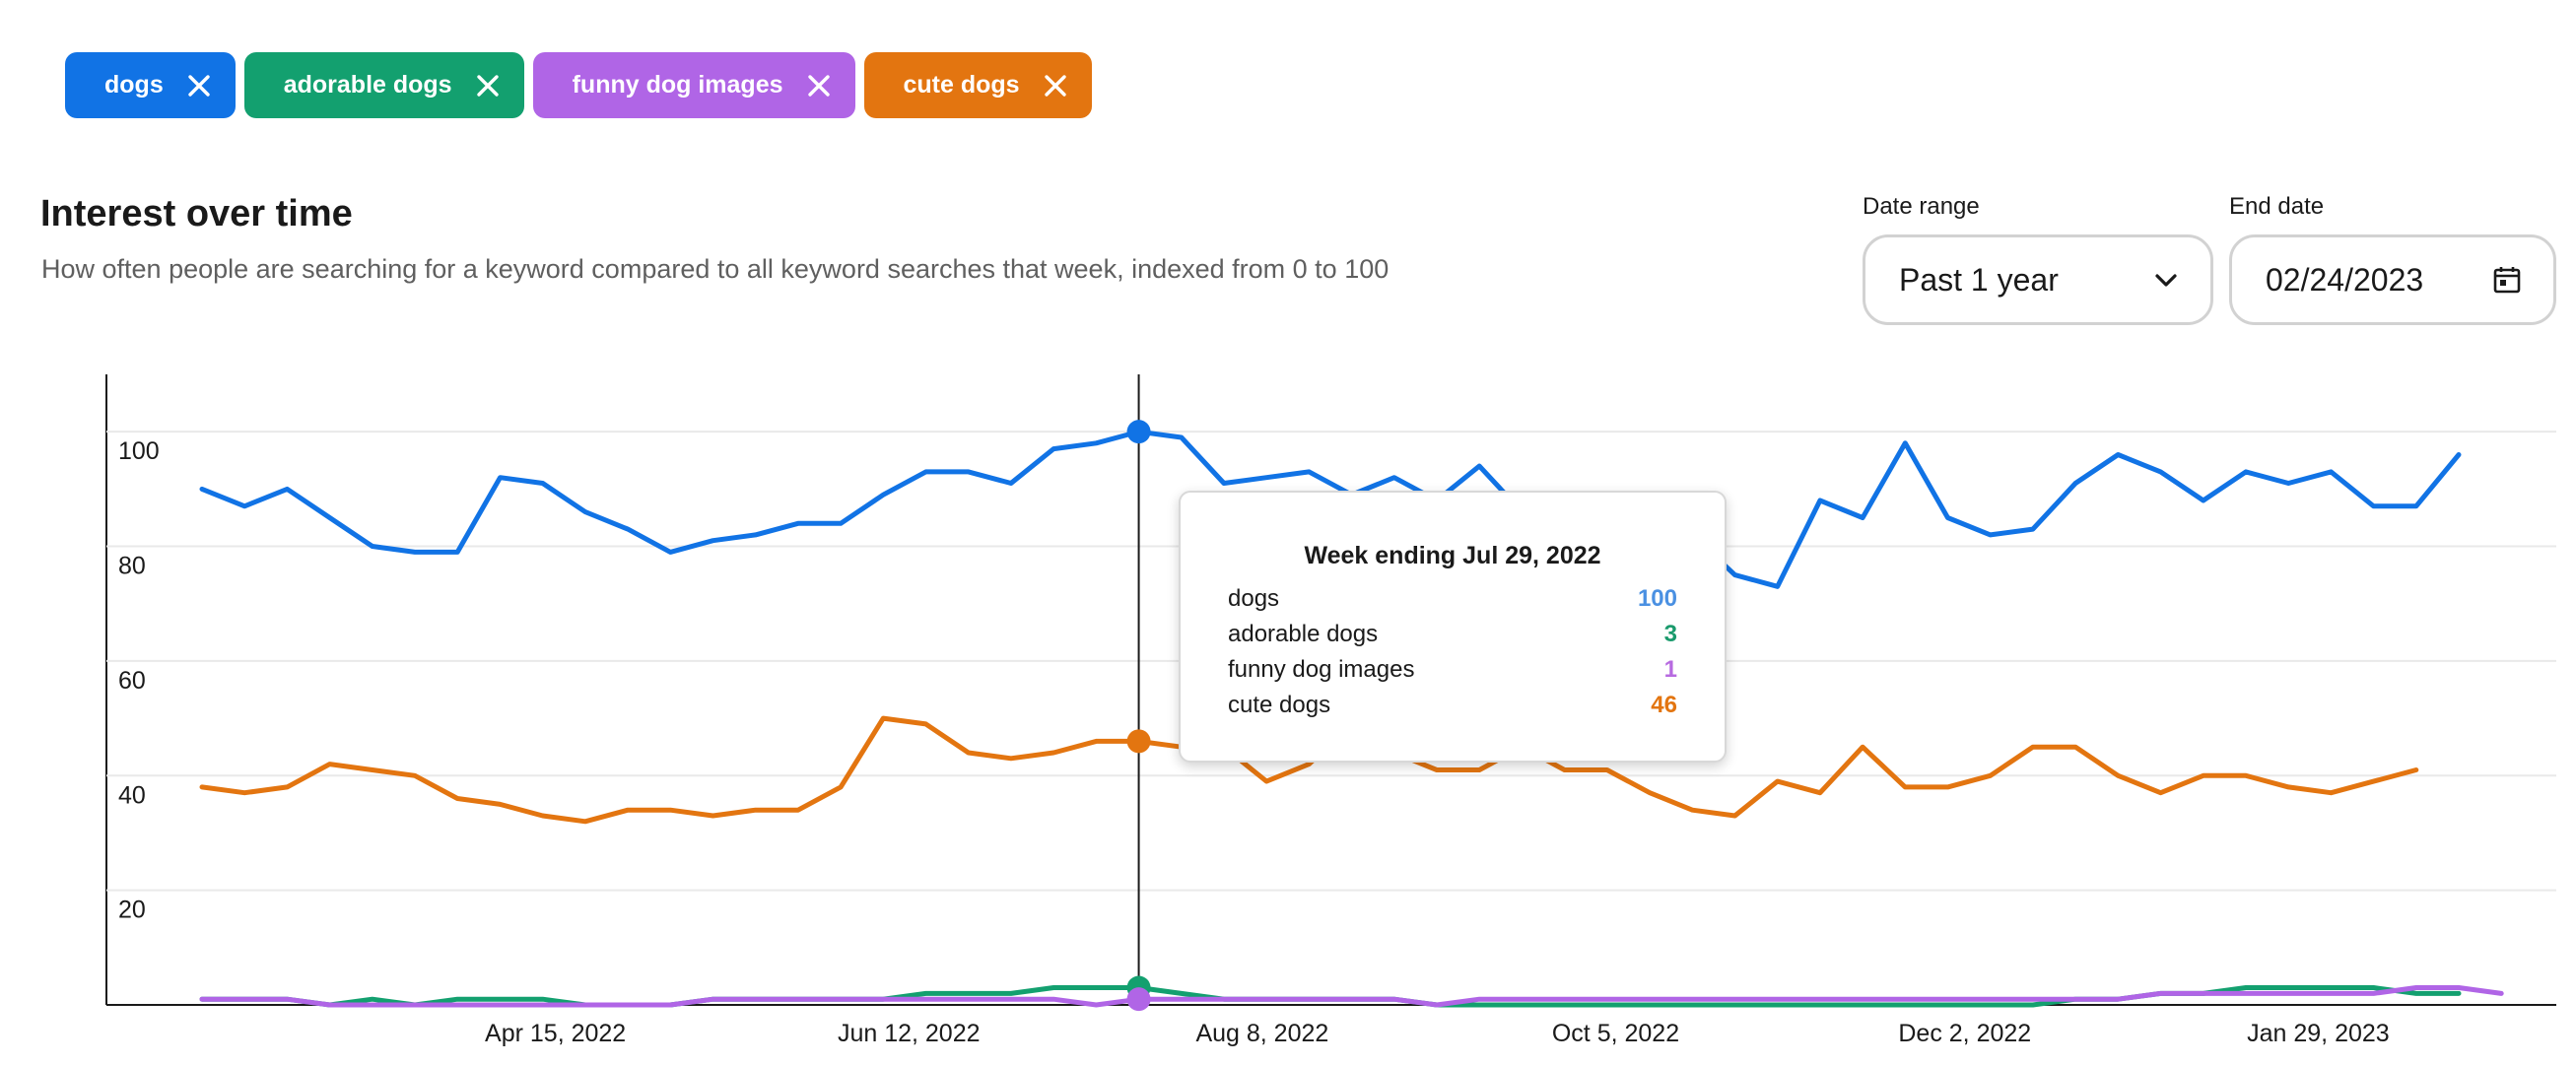  I want to click on chip-adorable-dogs: adorable dogs, so click(383, 85).